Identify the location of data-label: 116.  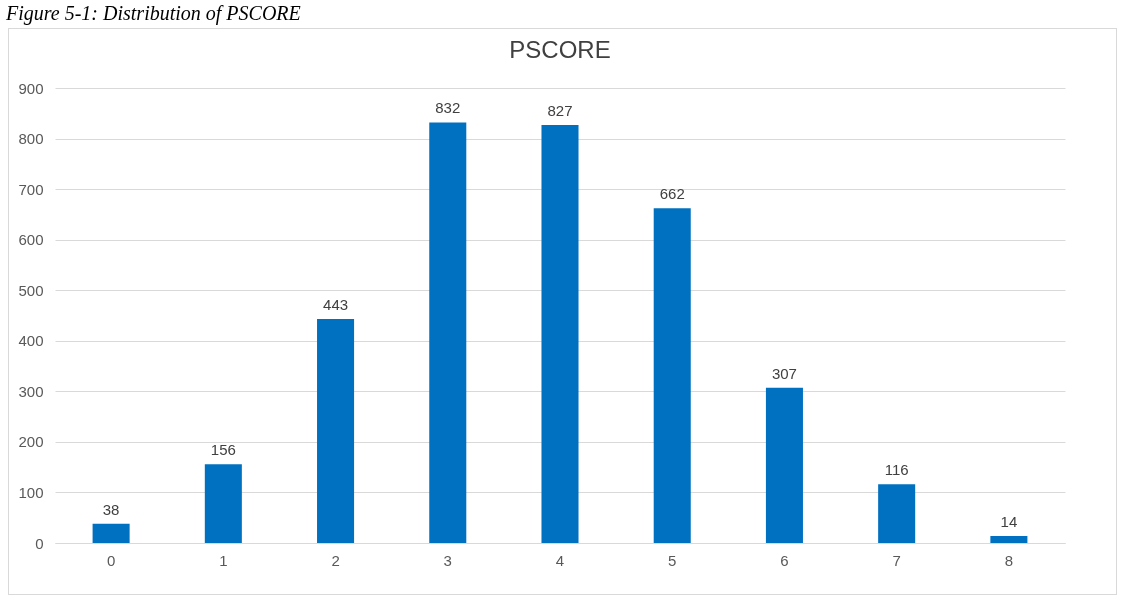
(896, 470).